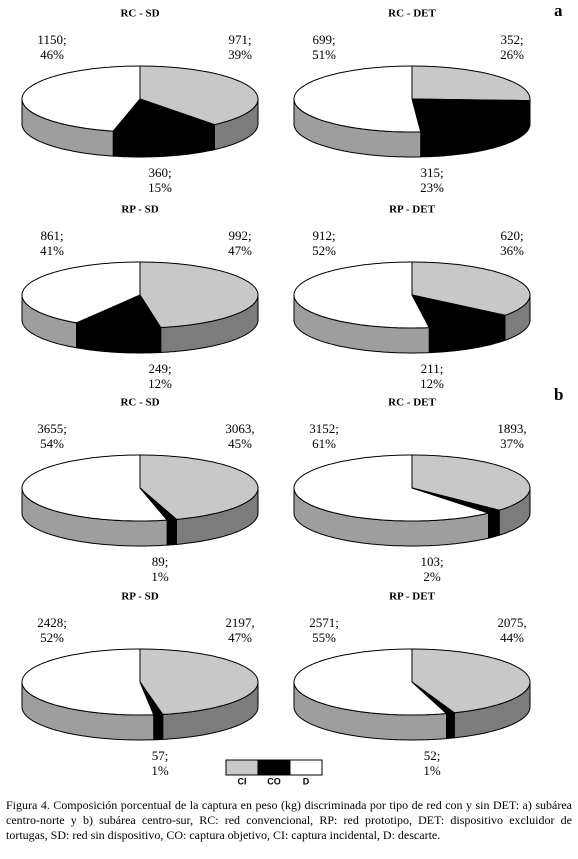 This screenshot has width=578, height=859. Describe the element at coordinates (432, 755) in the screenshot. I see `value-label: 52;` at that location.